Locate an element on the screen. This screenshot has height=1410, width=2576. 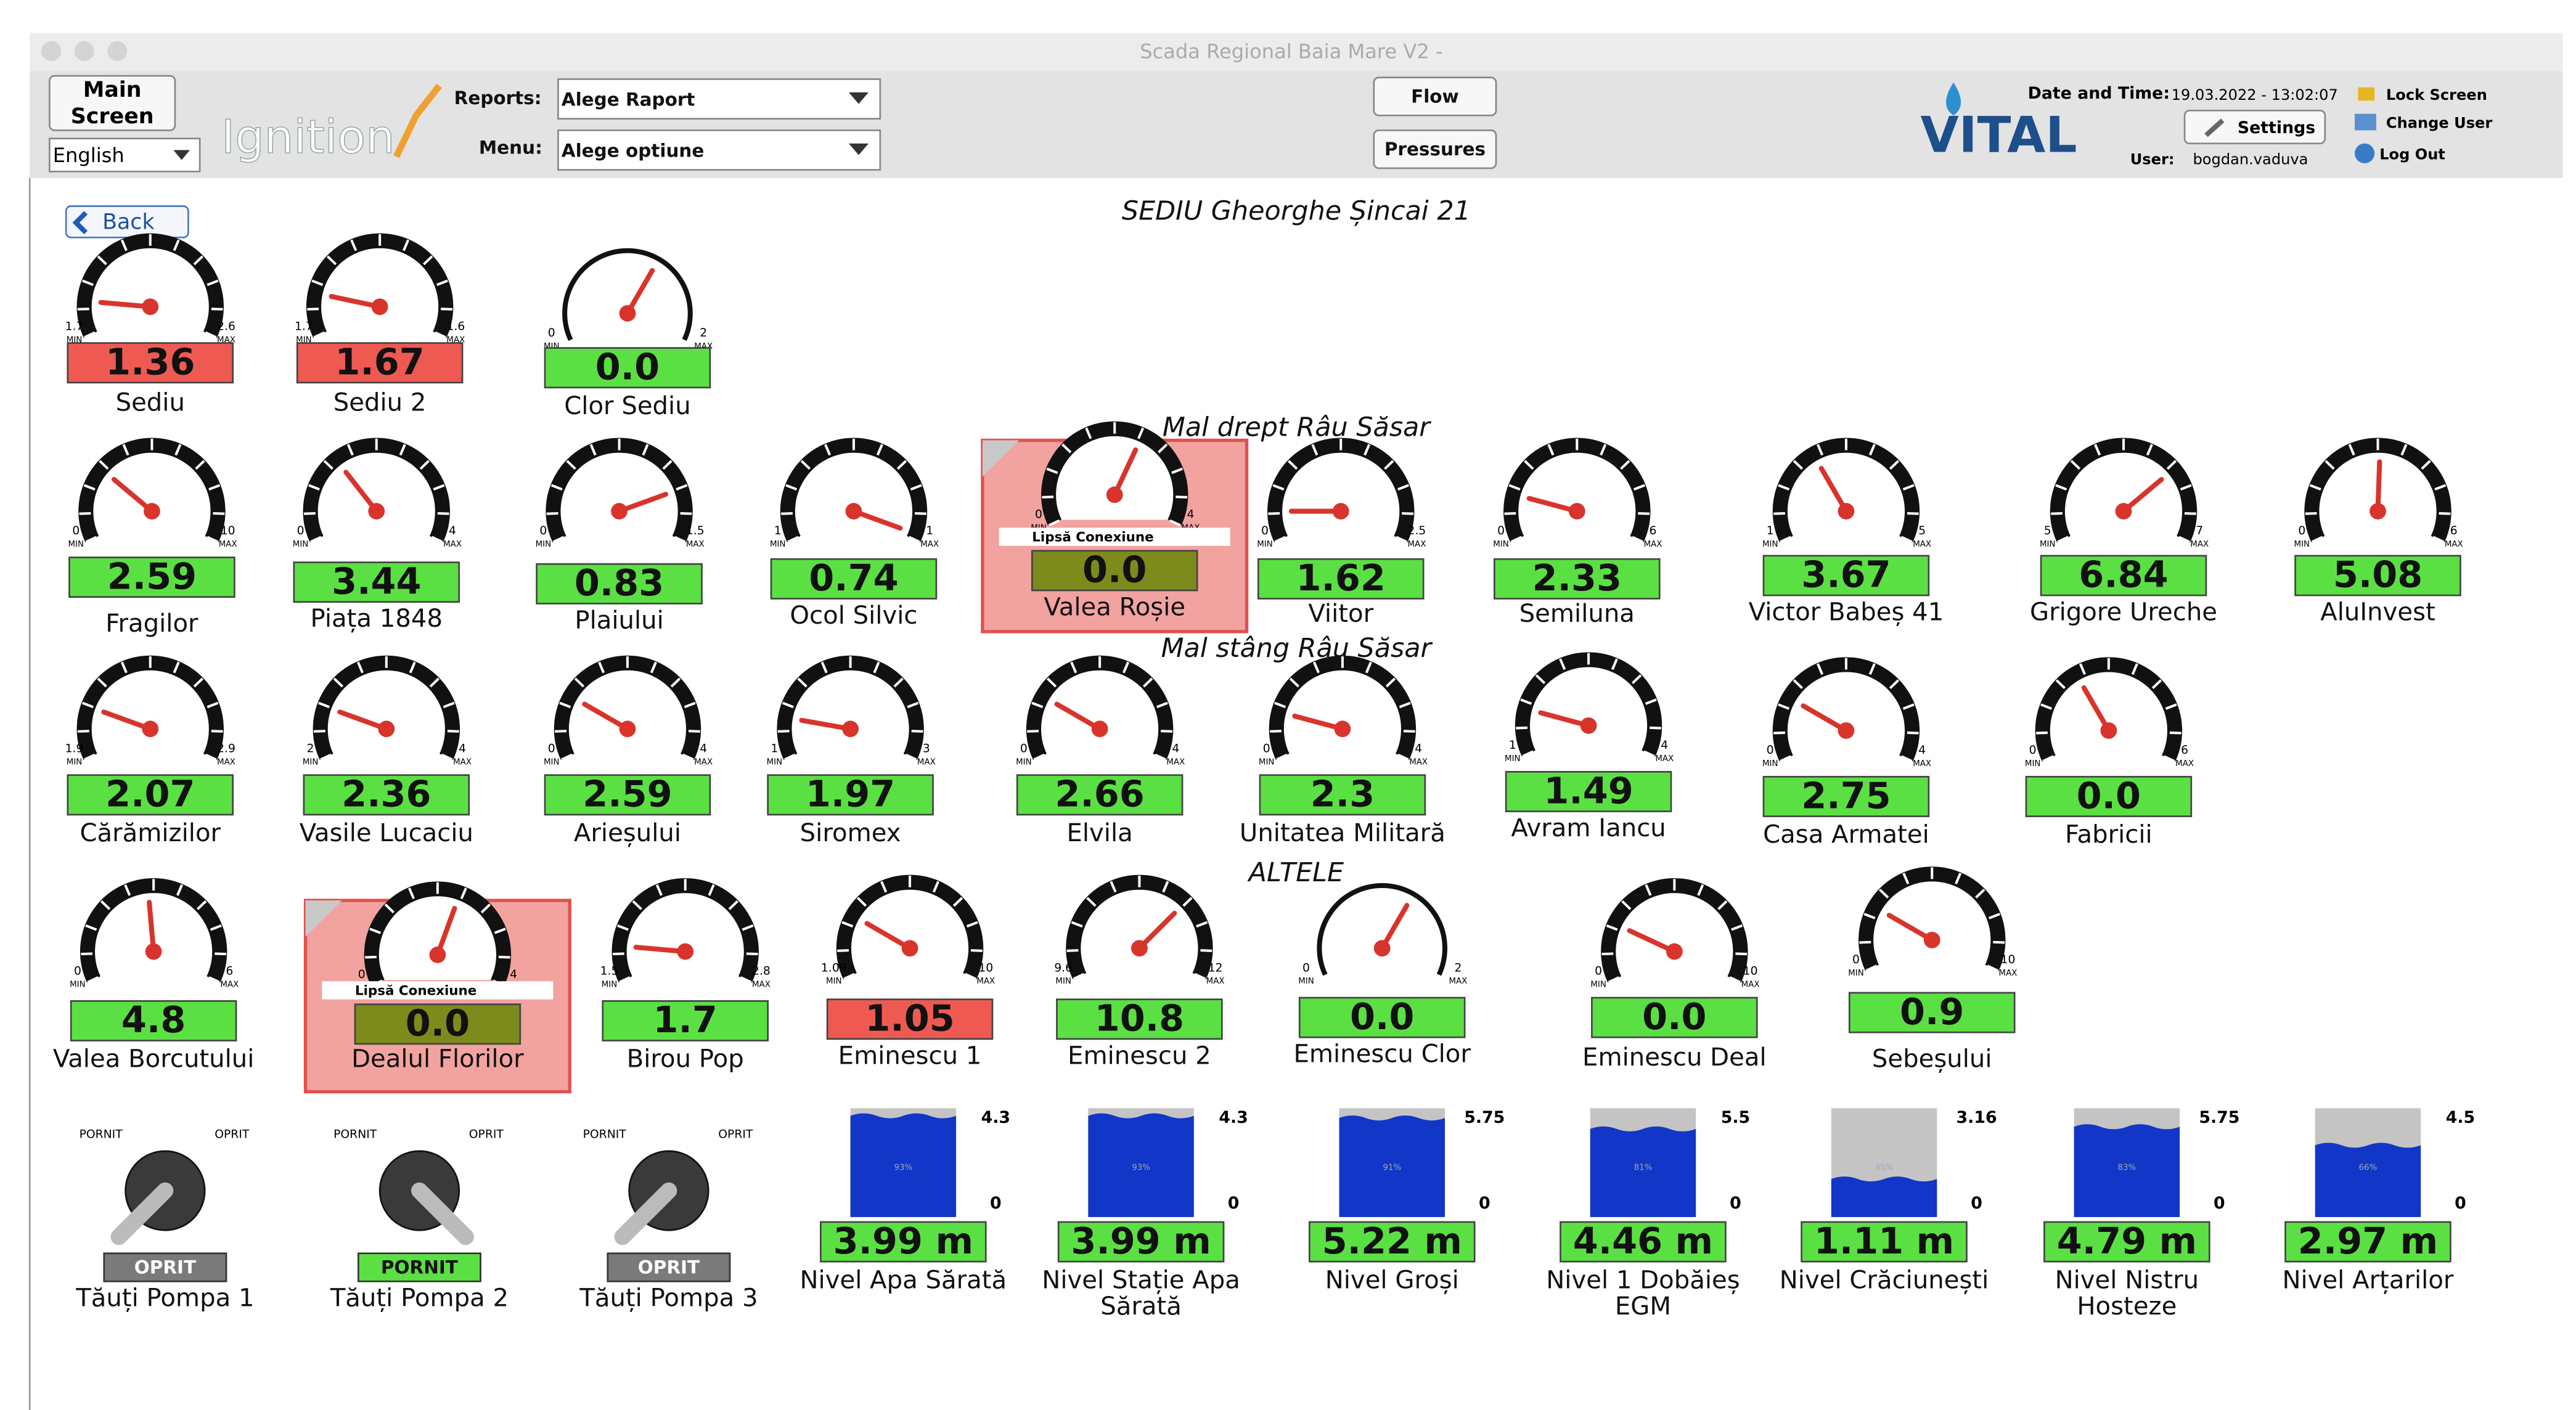
tank-name: Sărată is located at coordinates (1141, 1306).